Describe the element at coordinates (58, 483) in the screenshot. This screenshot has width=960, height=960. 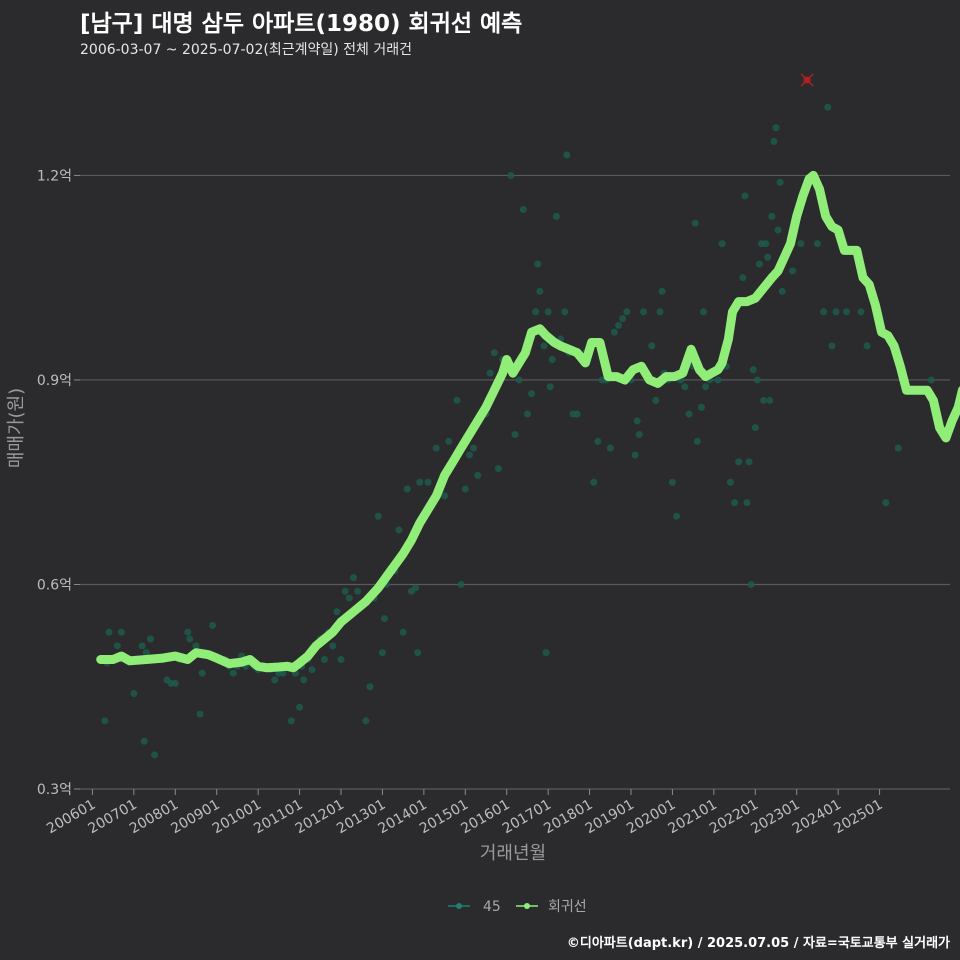
I see `y-axis-ticks: 0.3억 0.6억 0.9억 1.2억` at that location.